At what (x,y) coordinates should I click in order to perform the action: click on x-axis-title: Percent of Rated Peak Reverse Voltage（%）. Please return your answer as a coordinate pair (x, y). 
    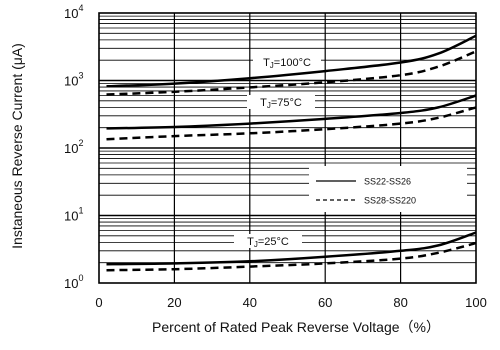
    Looking at the image, I should click on (296, 327).